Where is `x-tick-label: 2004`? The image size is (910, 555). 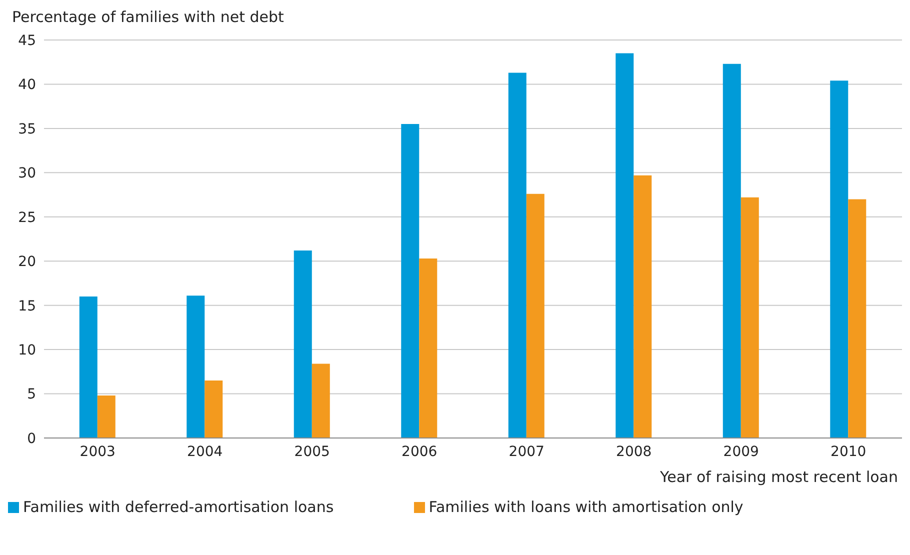
x-tick-label: 2004 is located at coordinates (205, 452).